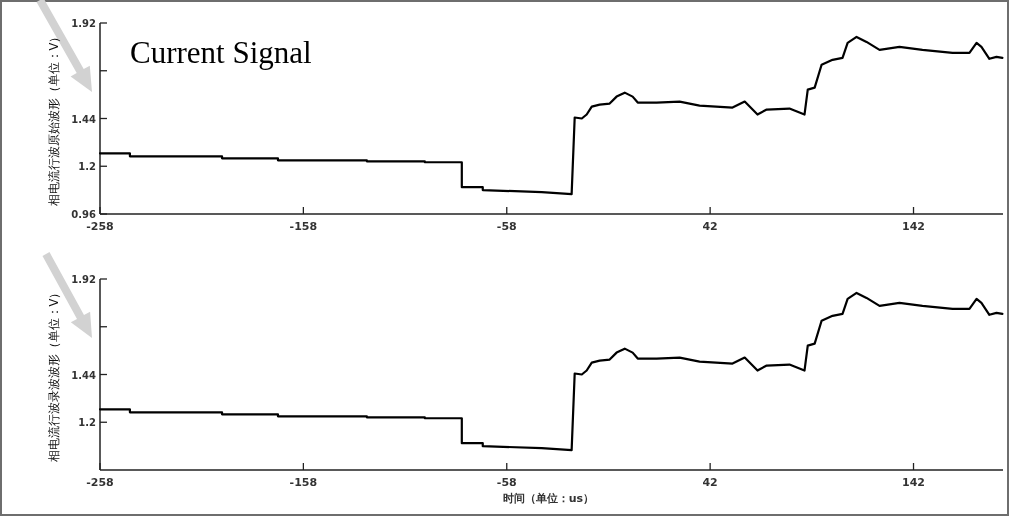  What do you see at coordinates (84, 214) in the screenshot?
I see `y-tick-label: 0.96` at bounding box center [84, 214].